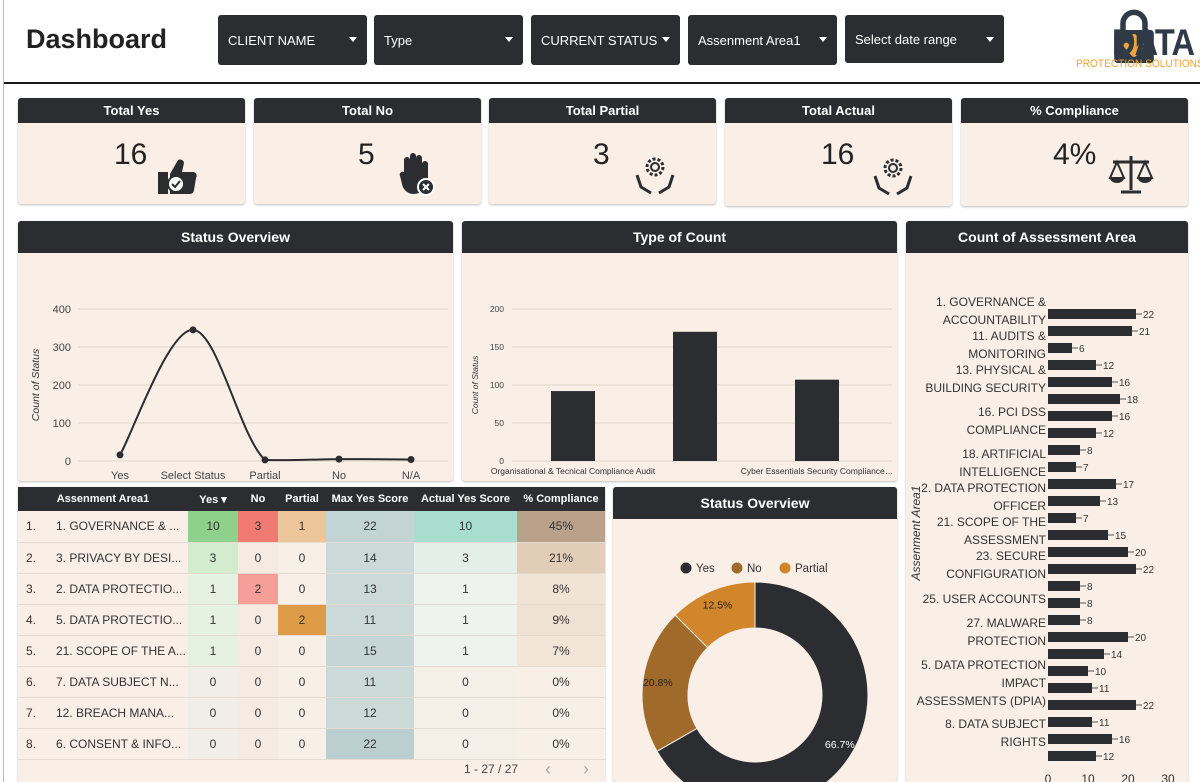 This screenshot has width=1200, height=782. What do you see at coordinates (602, 83) in the screenshot?
I see `header-divider` at bounding box center [602, 83].